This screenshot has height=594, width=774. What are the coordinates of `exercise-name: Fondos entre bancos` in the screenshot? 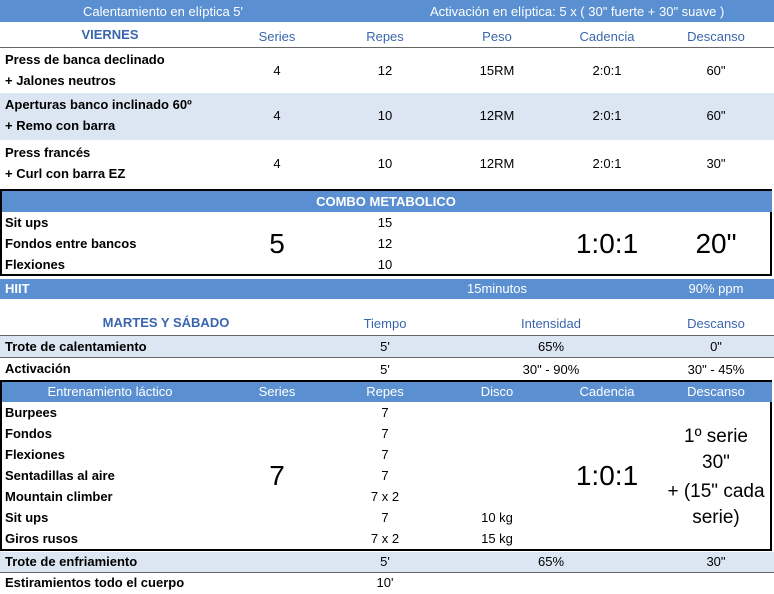 It's located at (71, 243).